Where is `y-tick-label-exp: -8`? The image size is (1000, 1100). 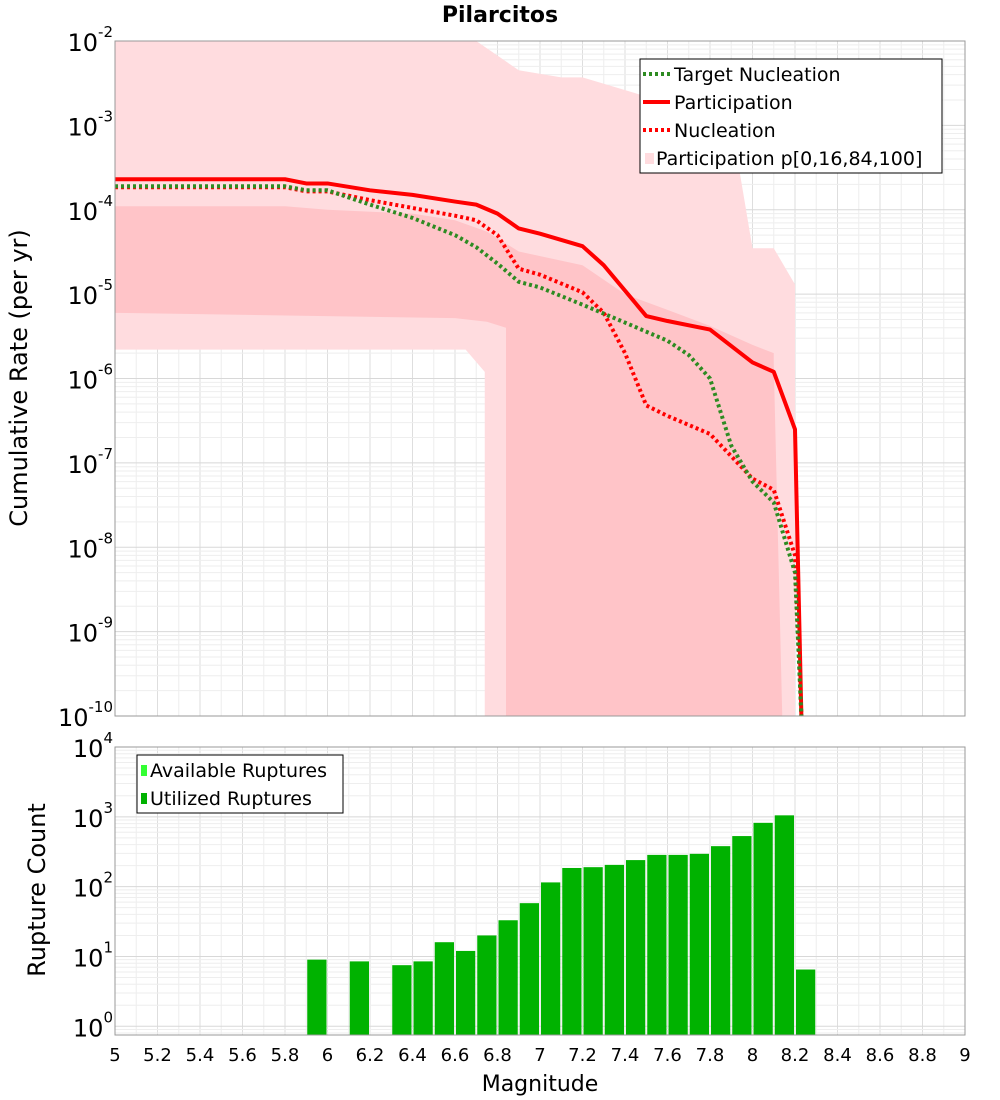 y-tick-label-exp: -8 is located at coordinates (105, 538).